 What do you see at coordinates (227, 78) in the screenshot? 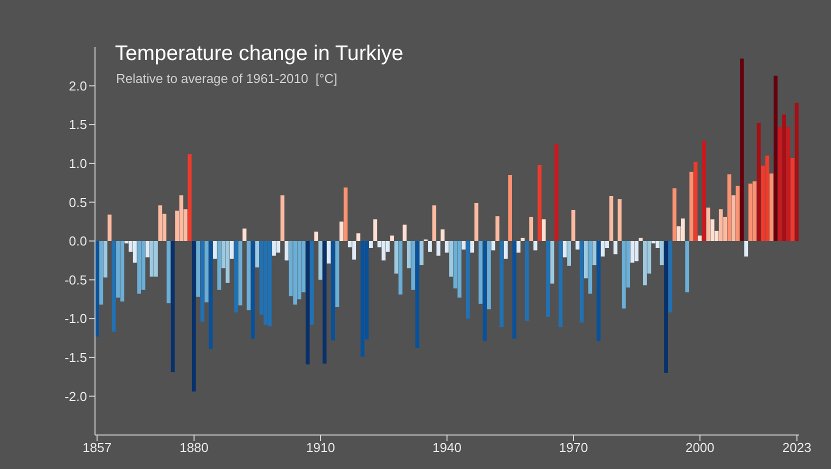
I see `text: Relative to average of 1961-2010 [°C]` at bounding box center [227, 78].